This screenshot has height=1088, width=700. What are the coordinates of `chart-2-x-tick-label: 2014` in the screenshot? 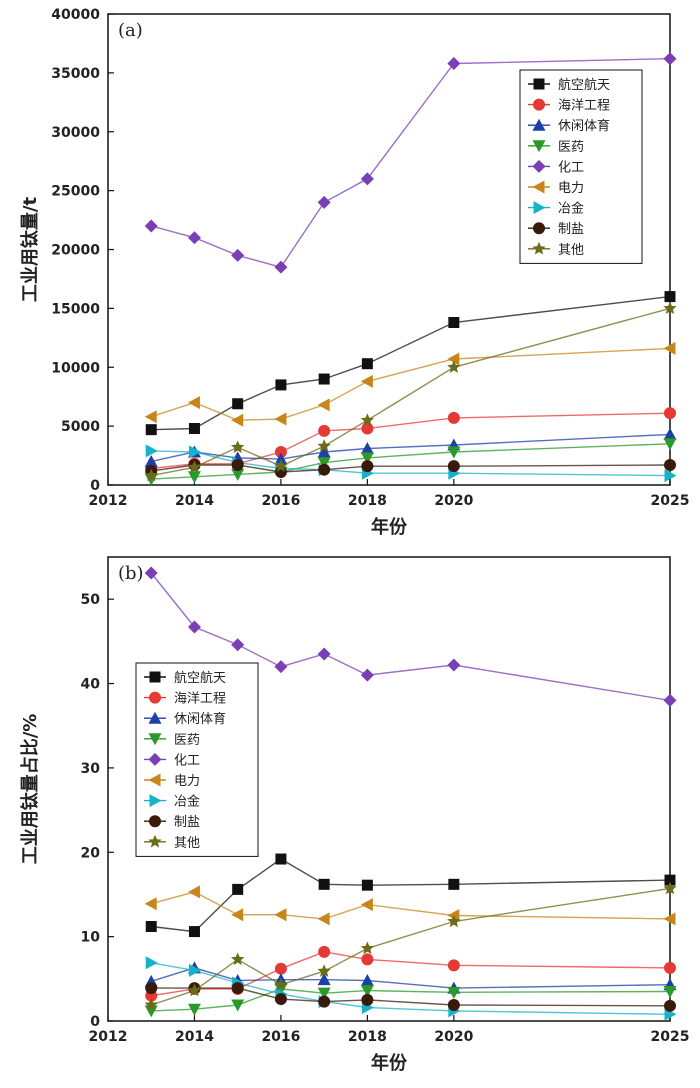 It's located at (194, 1037).